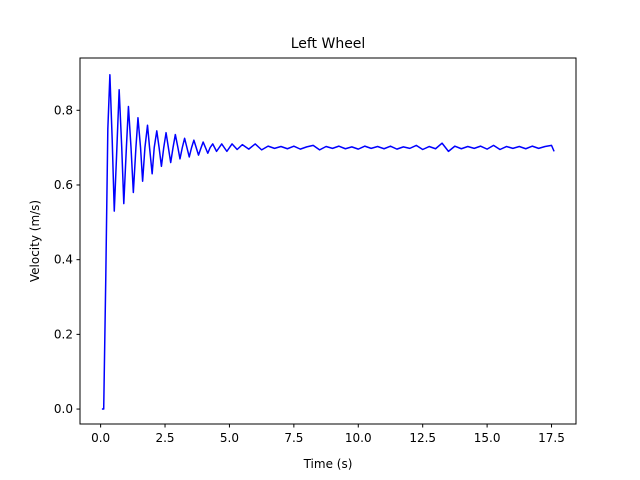 The image size is (640, 480). What do you see at coordinates (100, 438) in the screenshot?
I see `x-tick-label: 0.0` at bounding box center [100, 438].